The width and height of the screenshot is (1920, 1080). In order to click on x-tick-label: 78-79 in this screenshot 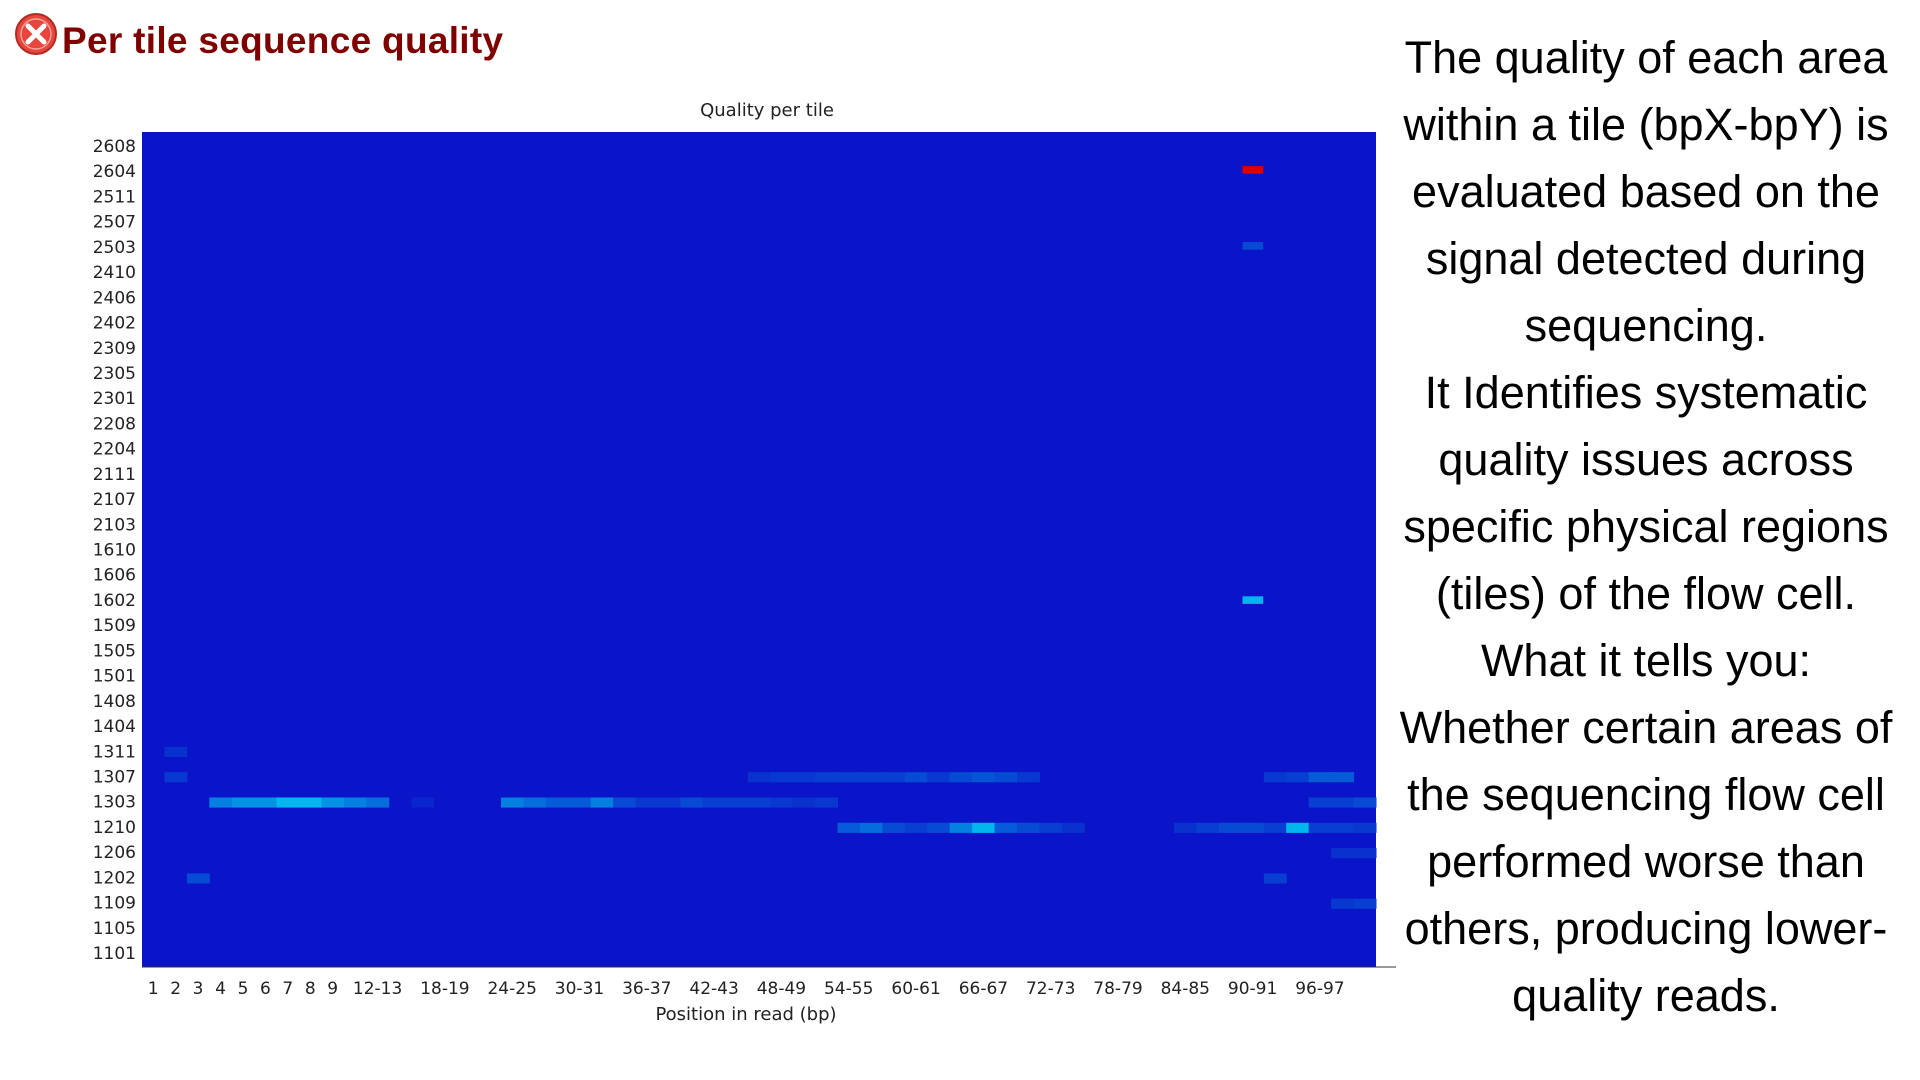, I will do `click(1117, 989)`.